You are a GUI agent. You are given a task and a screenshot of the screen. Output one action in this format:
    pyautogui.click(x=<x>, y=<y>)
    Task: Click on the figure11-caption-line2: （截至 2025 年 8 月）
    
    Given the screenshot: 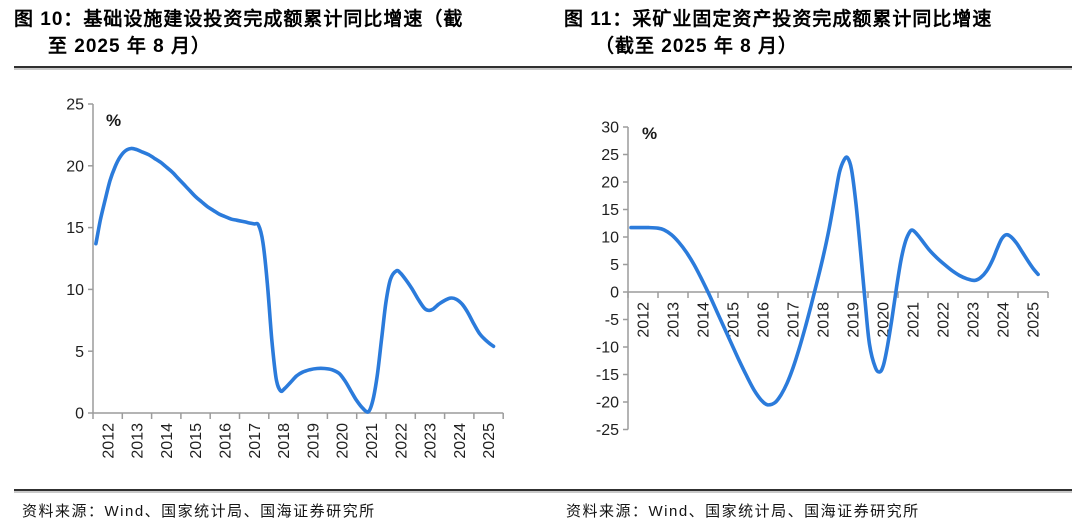 What is the action you would take?
    pyautogui.click(x=696, y=46)
    